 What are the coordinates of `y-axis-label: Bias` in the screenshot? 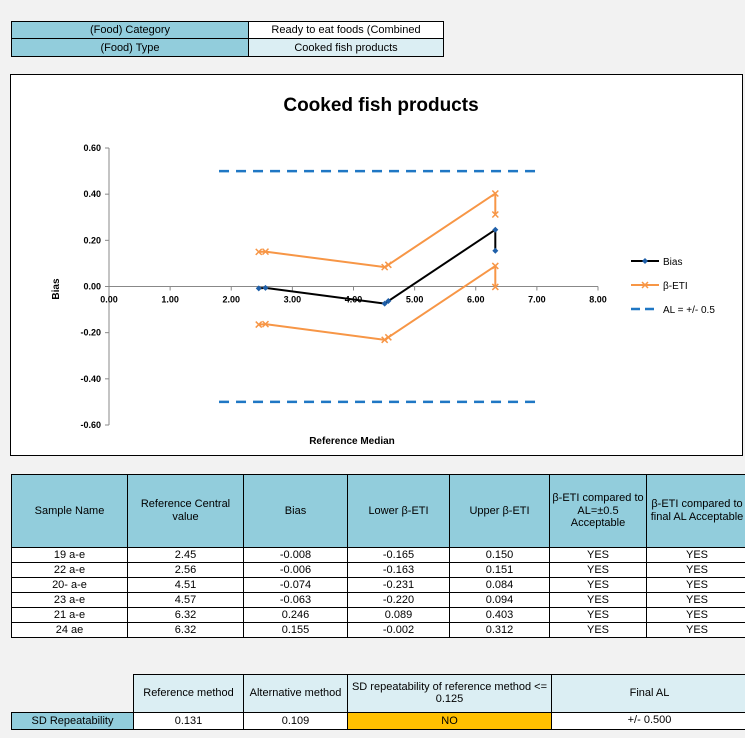 It's located at (56, 289).